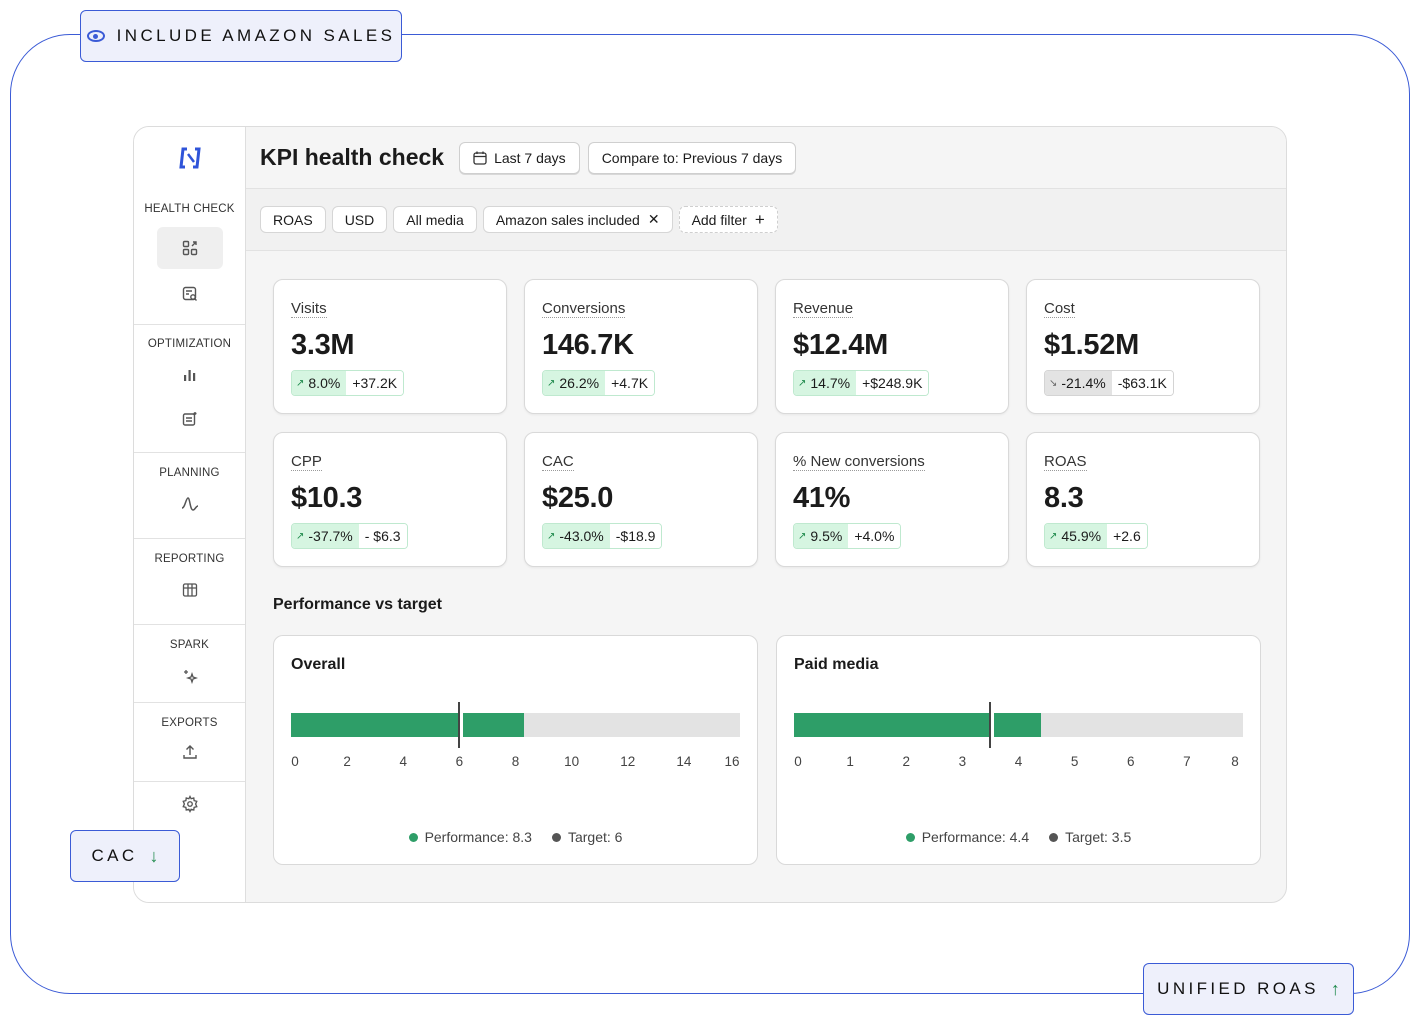 This screenshot has height=1025, width=1420. What do you see at coordinates (1098, 837) in the screenshot?
I see `legend-target-label: Target: 3.5` at bounding box center [1098, 837].